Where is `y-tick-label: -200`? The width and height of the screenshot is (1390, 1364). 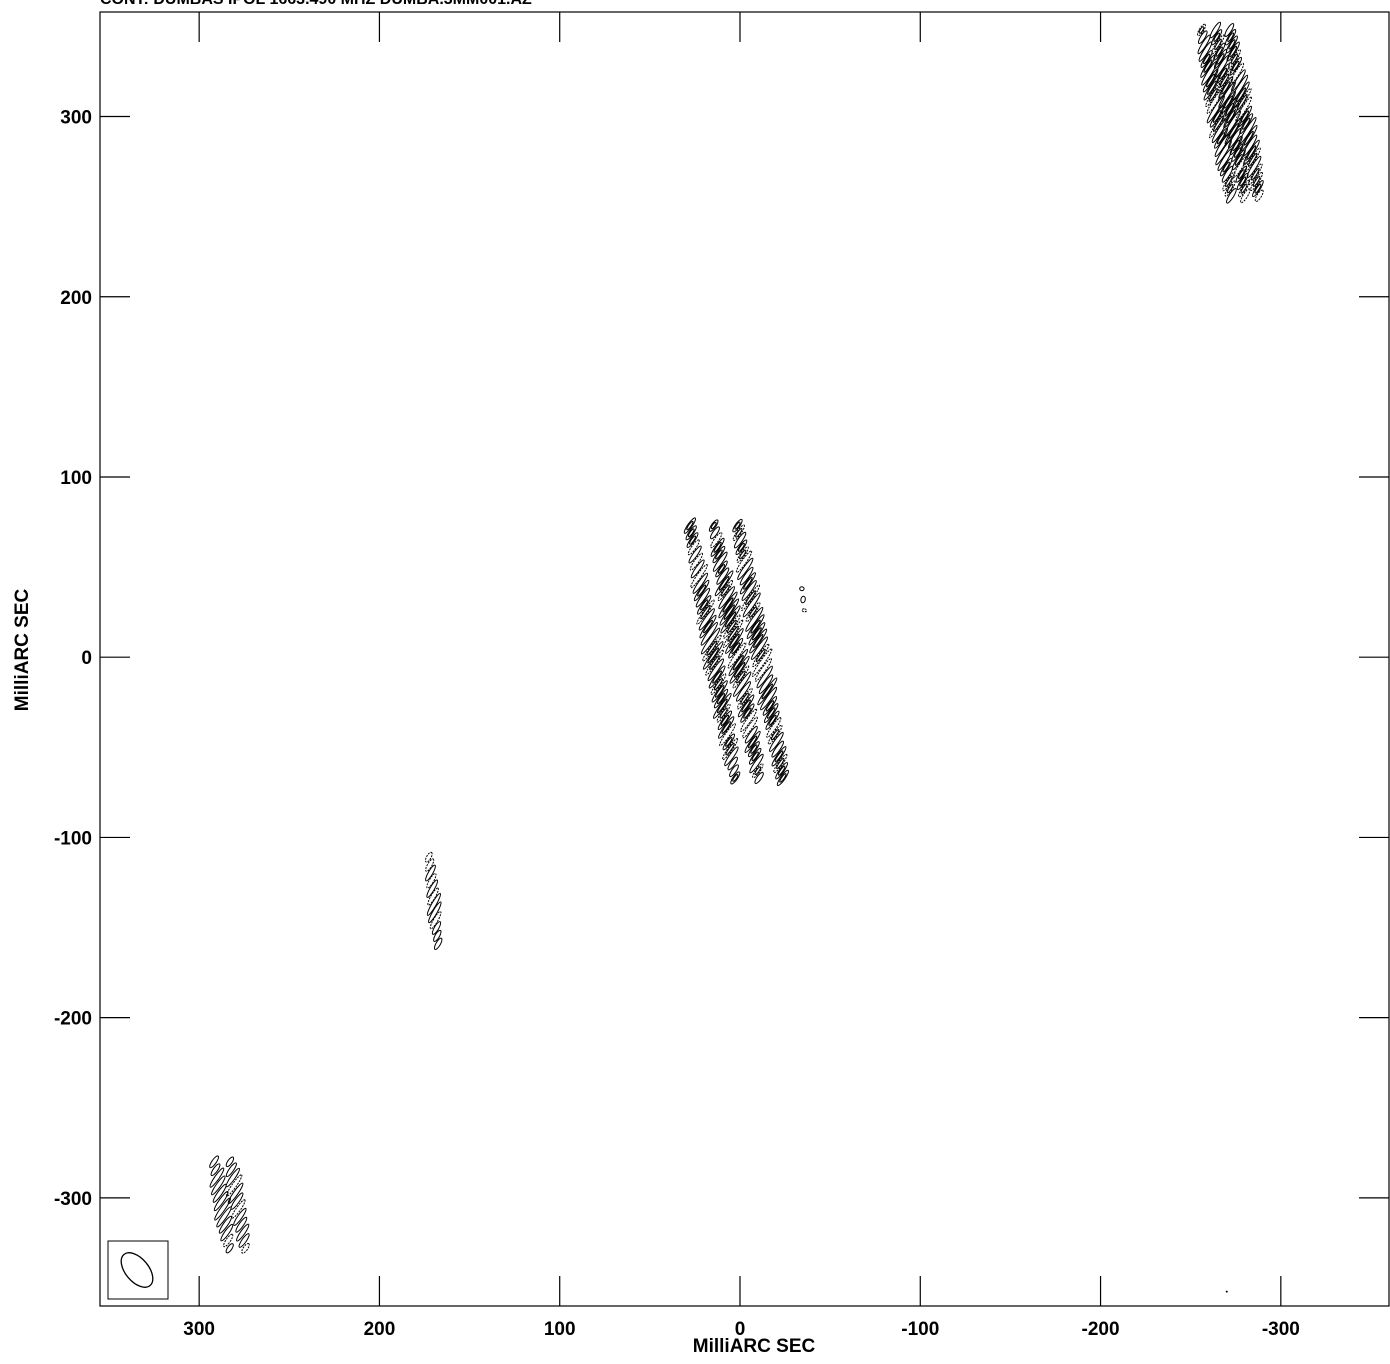
y-tick-label: -200 is located at coordinates (73, 1019).